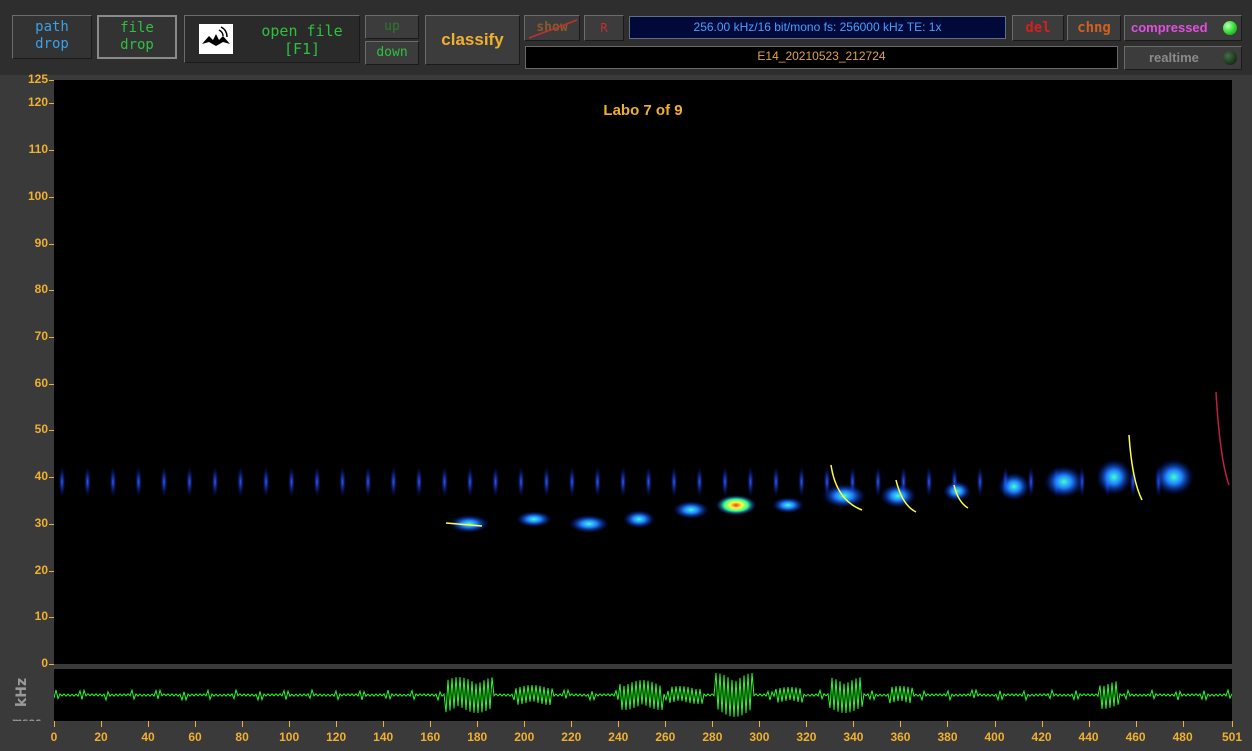 This screenshot has height=751, width=1252. I want to click on x-tick-label: 40, so click(148, 737).